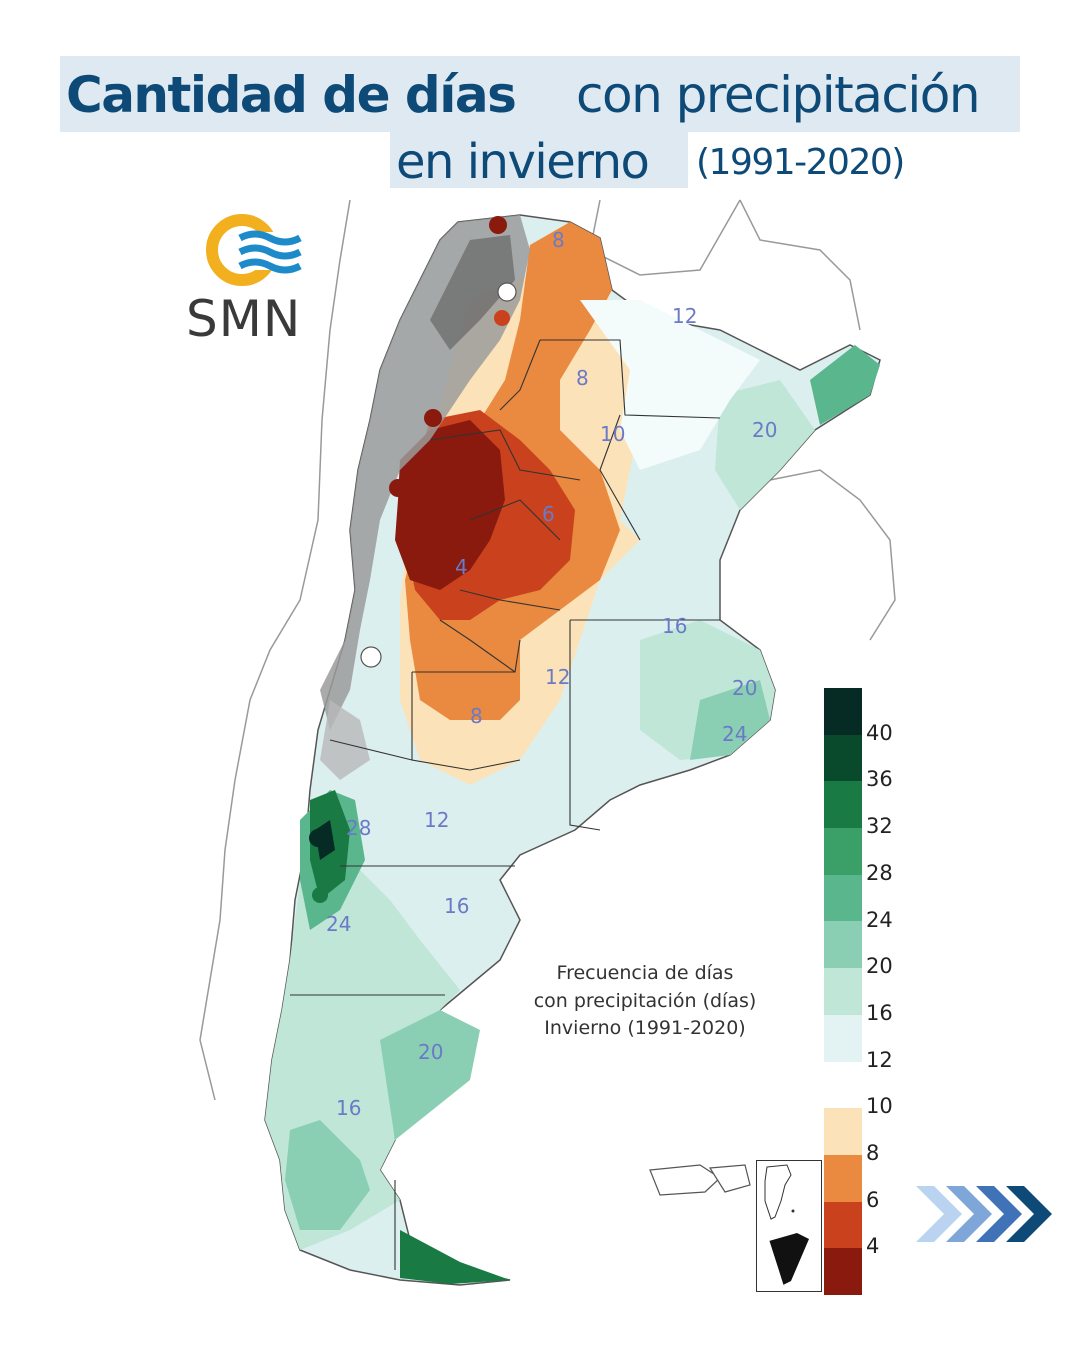 This screenshot has height=1350, width=1080. What do you see at coordinates (786, 1225) in the screenshot?
I see `inset-map-drawing` at bounding box center [786, 1225].